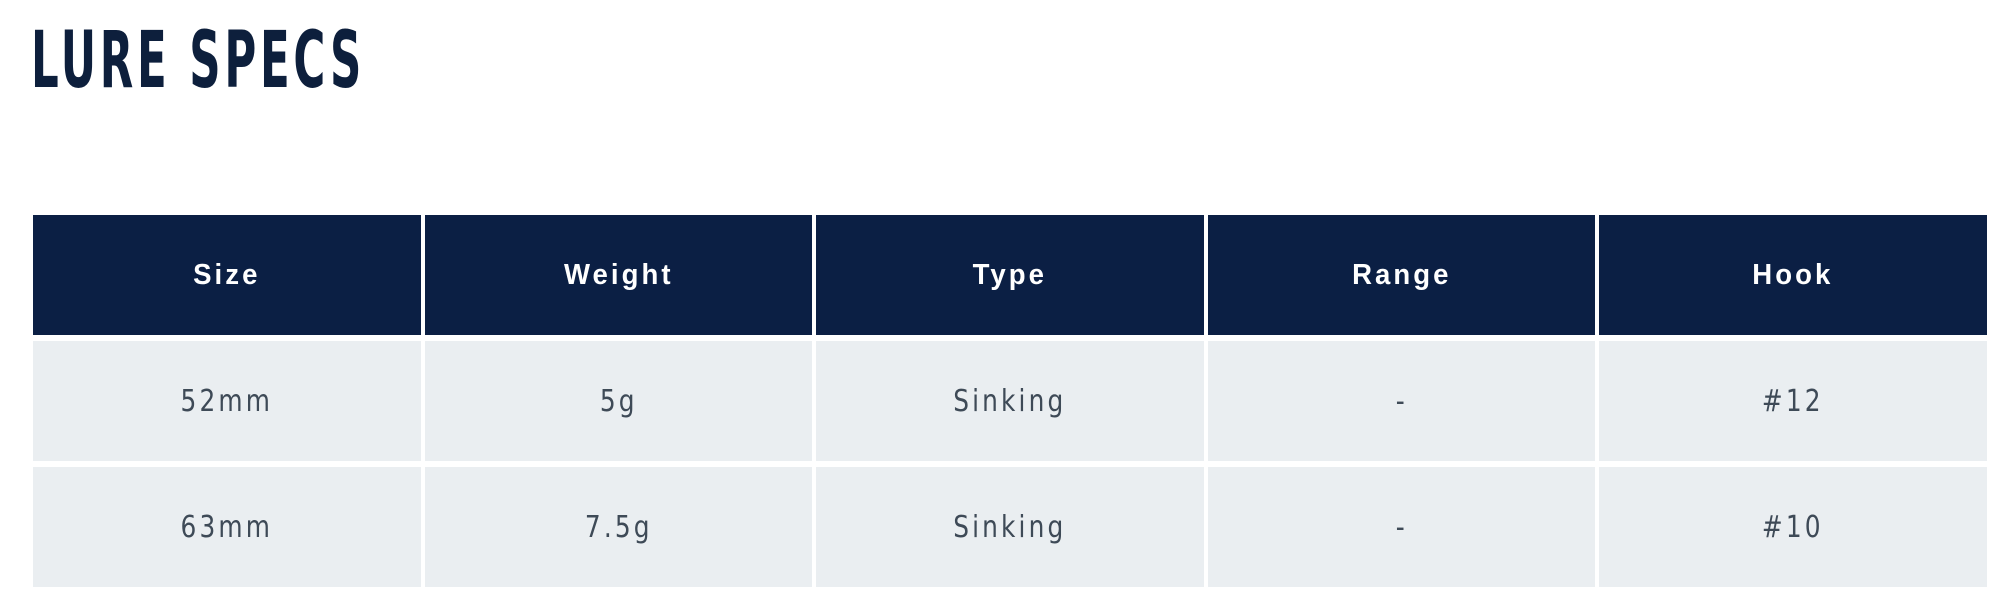  I want to click on column-header-size-label: Size, so click(227, 274).